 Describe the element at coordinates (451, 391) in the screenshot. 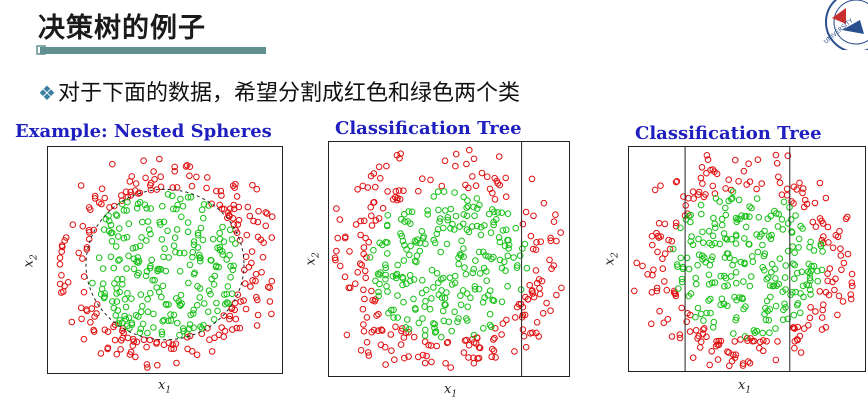

I see `panel-2-xlabel: x1` at that location.